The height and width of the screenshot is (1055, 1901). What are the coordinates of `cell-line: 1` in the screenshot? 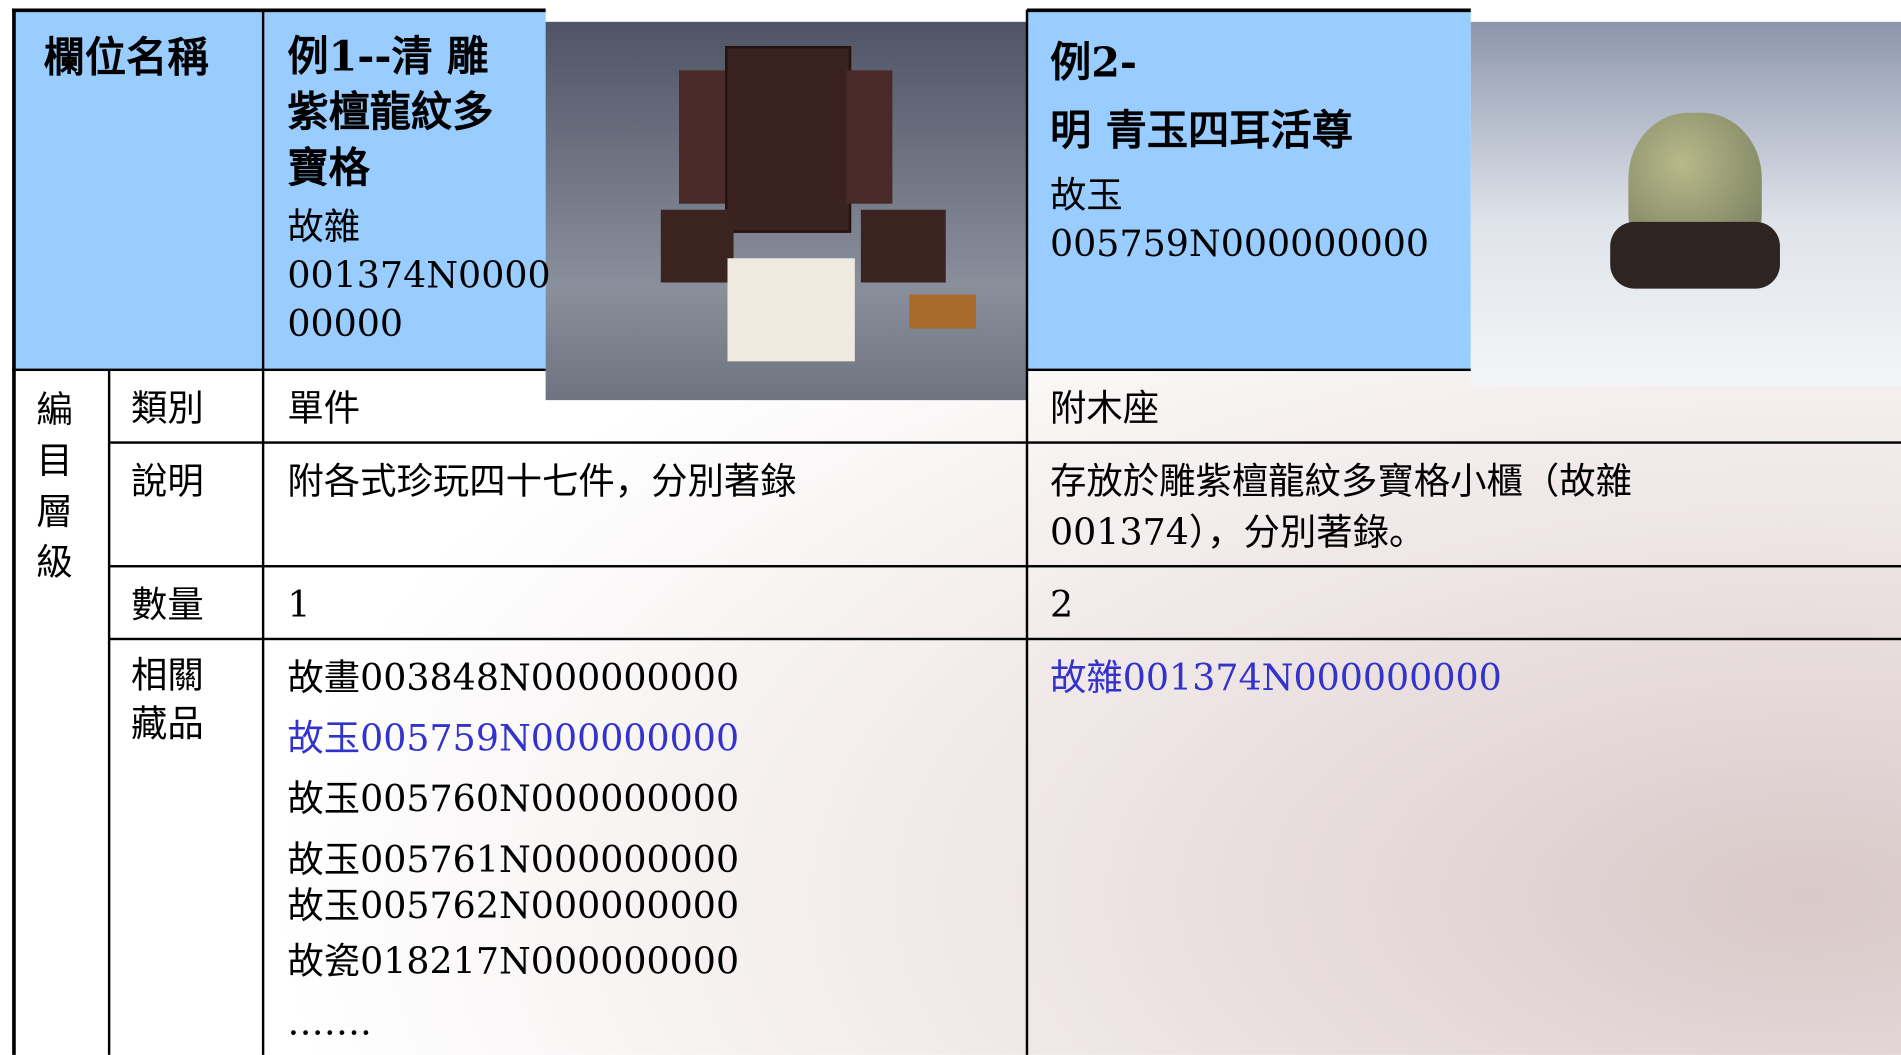 It's located at (299, 605).